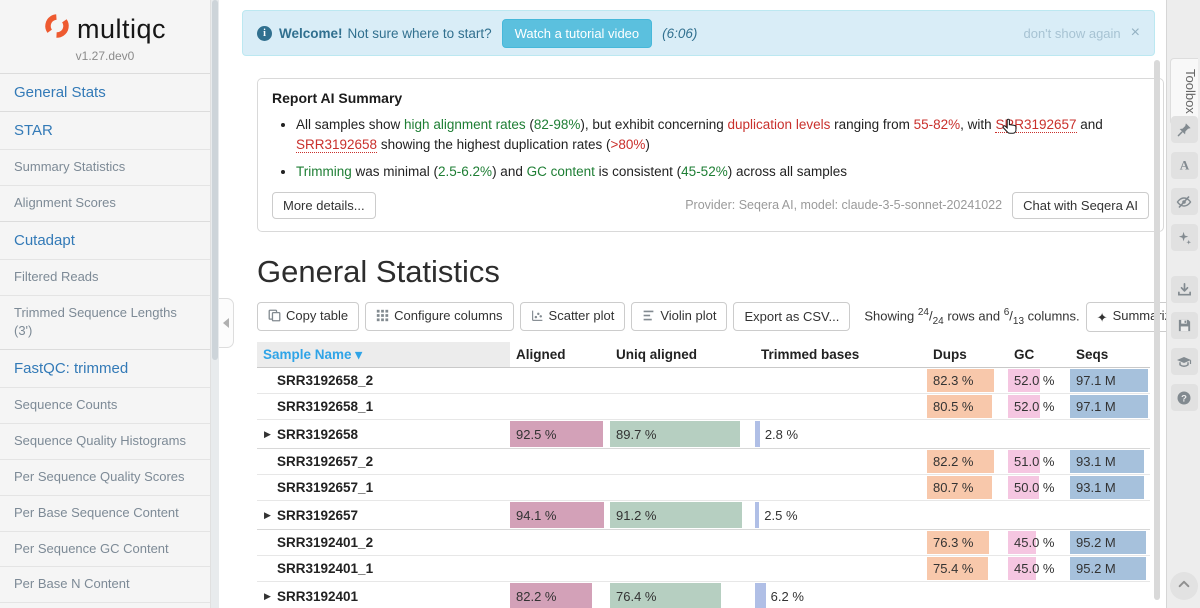 This screenshot has height=608, width=1200. I want to click on pin-icon, so click(1184, 129).